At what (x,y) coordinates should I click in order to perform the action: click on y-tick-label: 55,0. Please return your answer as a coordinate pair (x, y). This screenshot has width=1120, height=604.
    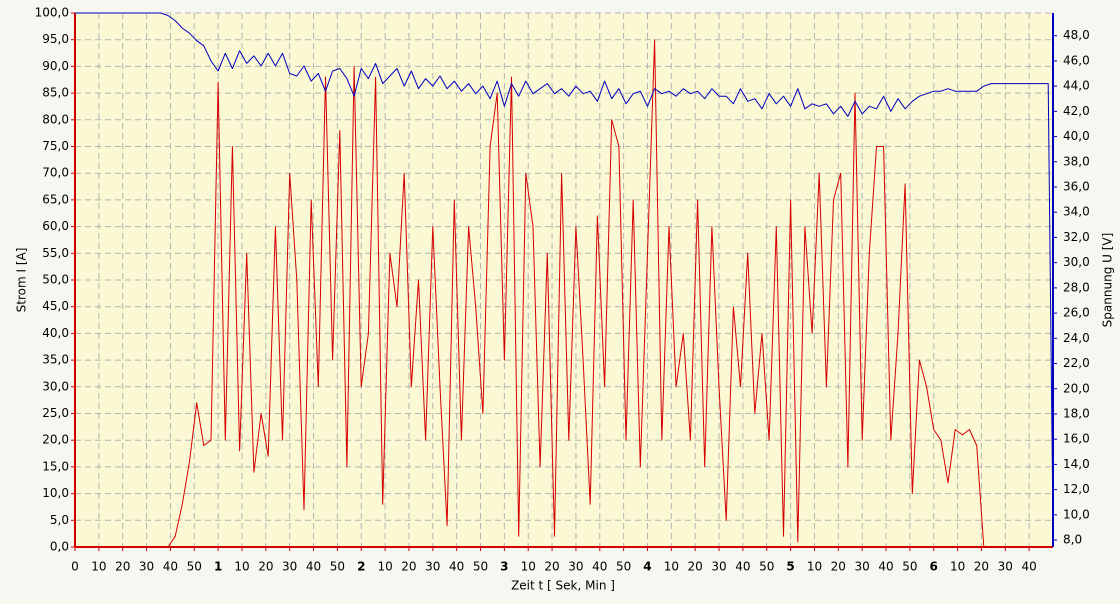
    Looking at the image, I should click on (55, 253).